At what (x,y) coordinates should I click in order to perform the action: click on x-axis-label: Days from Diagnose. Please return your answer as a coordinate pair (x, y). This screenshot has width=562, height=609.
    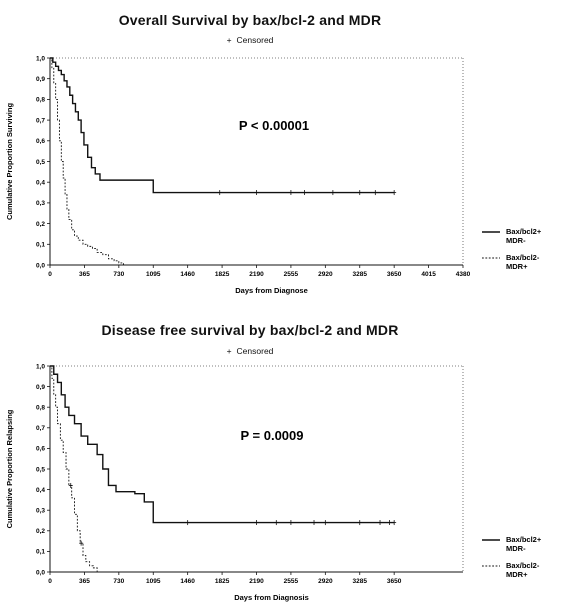
    Looking at the image, I should click on (271, 290).